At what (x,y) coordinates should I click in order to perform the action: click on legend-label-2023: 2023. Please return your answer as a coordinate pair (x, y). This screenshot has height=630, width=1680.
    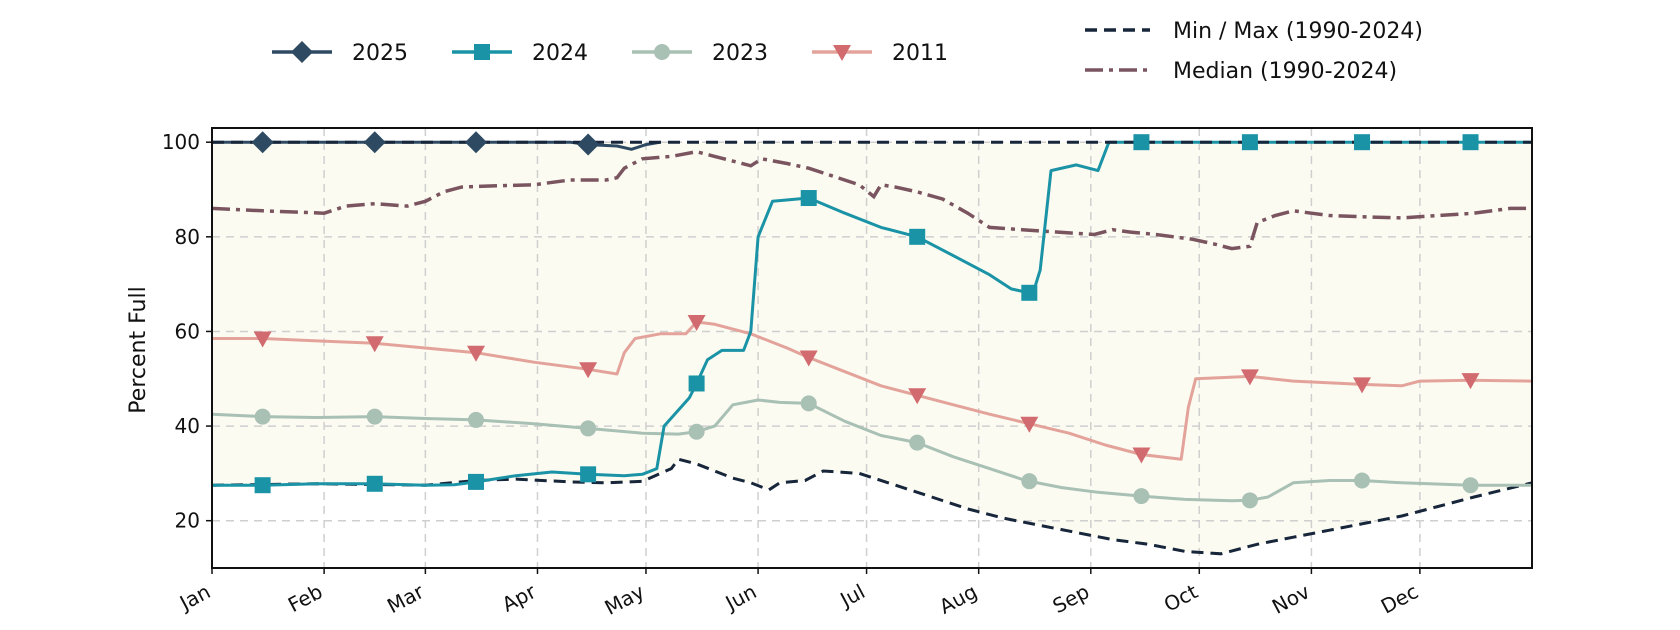
    Looking at the image, I should click on (740, 53).